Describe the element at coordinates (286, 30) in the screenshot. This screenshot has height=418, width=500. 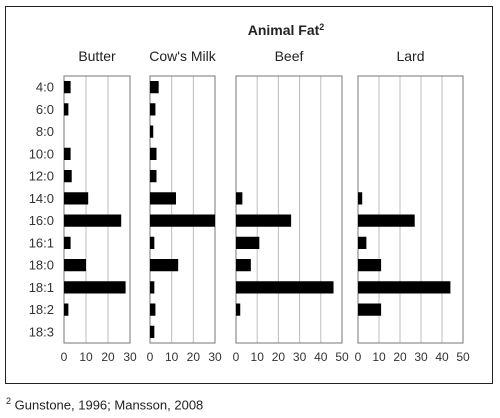
I see `chart-title: Animal Fat2` at that location.